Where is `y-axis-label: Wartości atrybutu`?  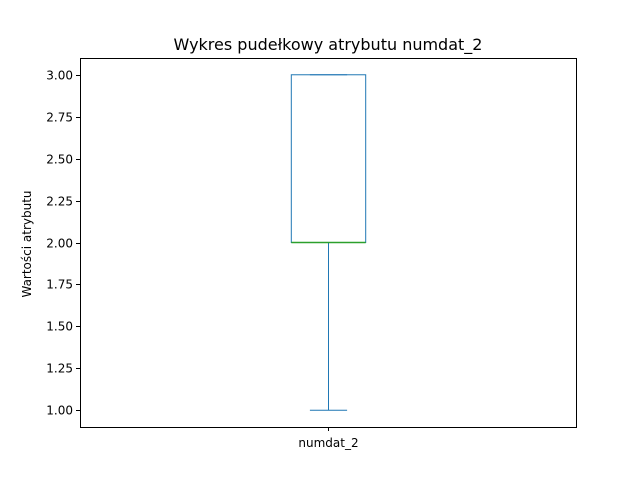 y-axis-label: Wartości atrybutu is located at coordinates (27, 243).